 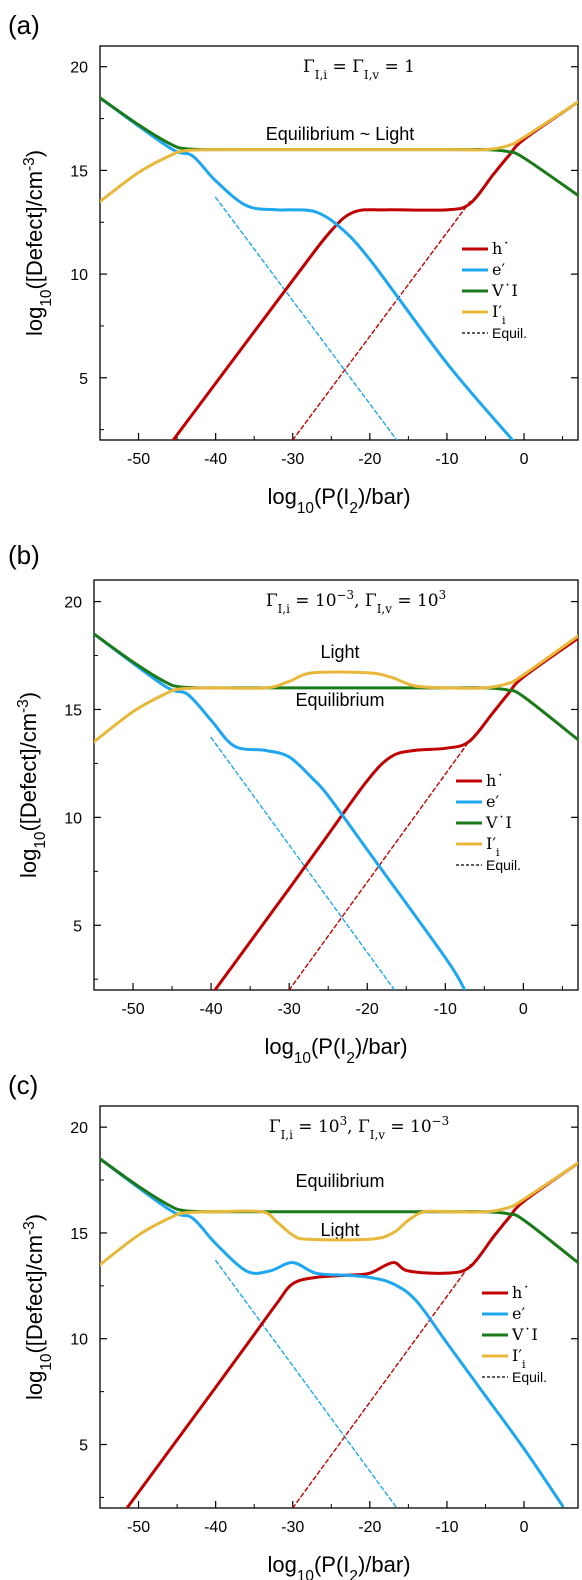 What do you see at coordinates (359, 69) in the screenshot?
I see `chart-title: ΓI,i = ΓI,v = 1` at bounding box center [359, 69].